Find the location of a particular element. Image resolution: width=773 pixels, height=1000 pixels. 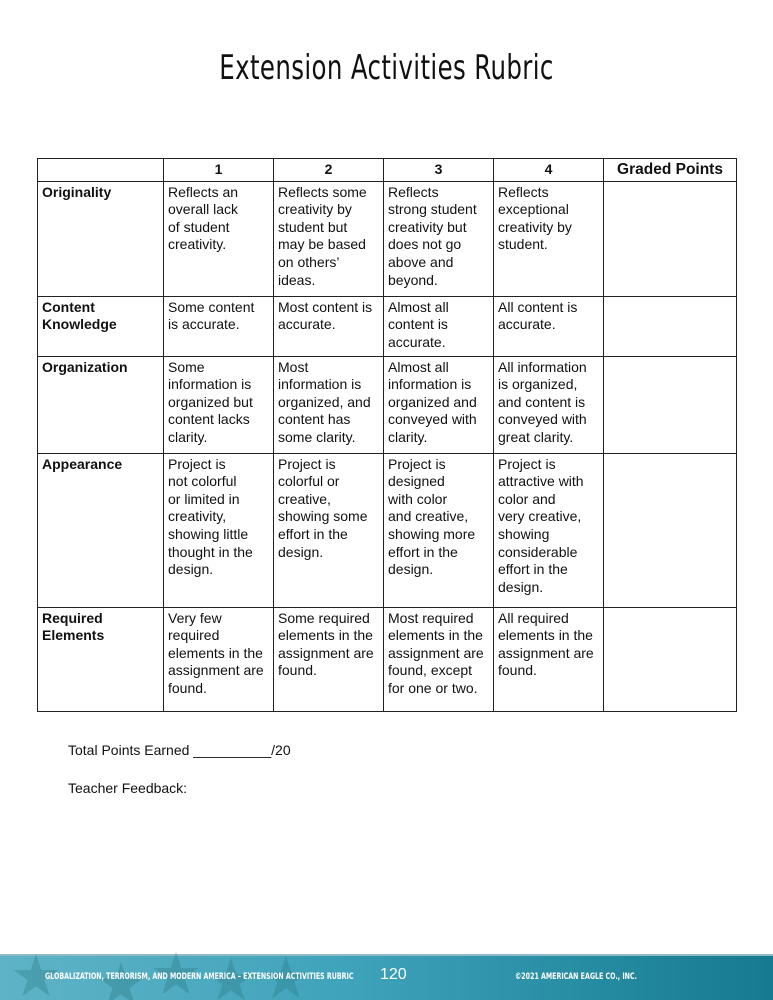

score-cell: All content is accurate. is located at coordinates (548, 326).